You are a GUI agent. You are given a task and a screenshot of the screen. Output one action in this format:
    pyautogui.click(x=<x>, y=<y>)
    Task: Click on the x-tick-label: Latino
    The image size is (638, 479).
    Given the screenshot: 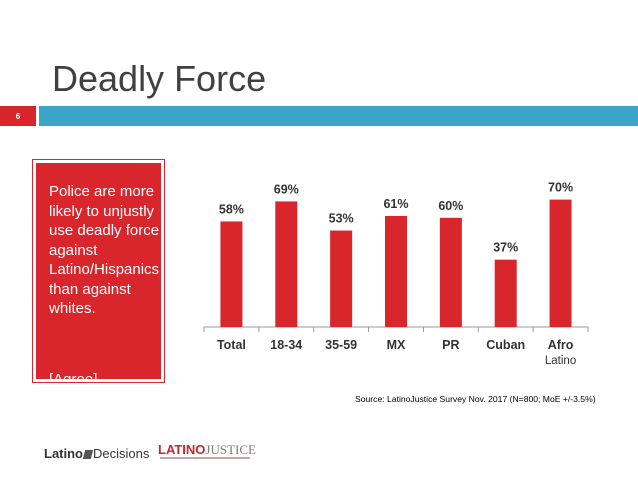 What is the action you would take?
    pyautogui.click(x=560, y=361)
    